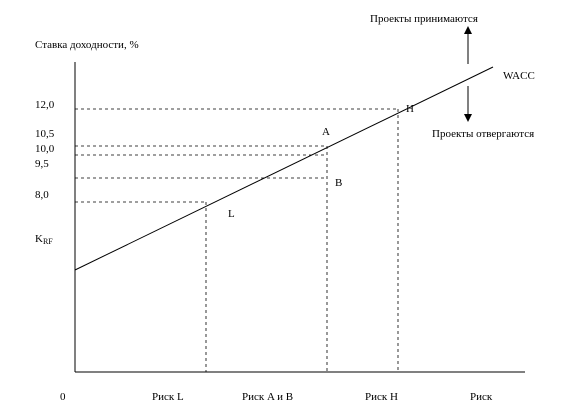 The image size is (574, 410). Describe the element at coordinates (168, 397) in the screenshot. I see `x-label: Риск L` at that location.